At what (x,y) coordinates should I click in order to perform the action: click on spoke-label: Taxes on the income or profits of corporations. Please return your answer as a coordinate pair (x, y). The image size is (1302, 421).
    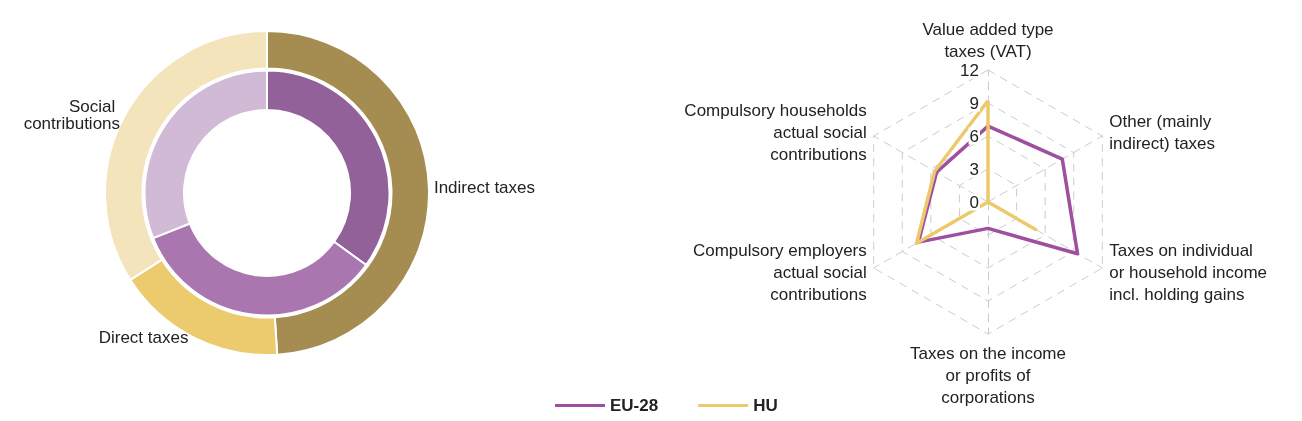
    Looking at the image, I should click on (988, 375).